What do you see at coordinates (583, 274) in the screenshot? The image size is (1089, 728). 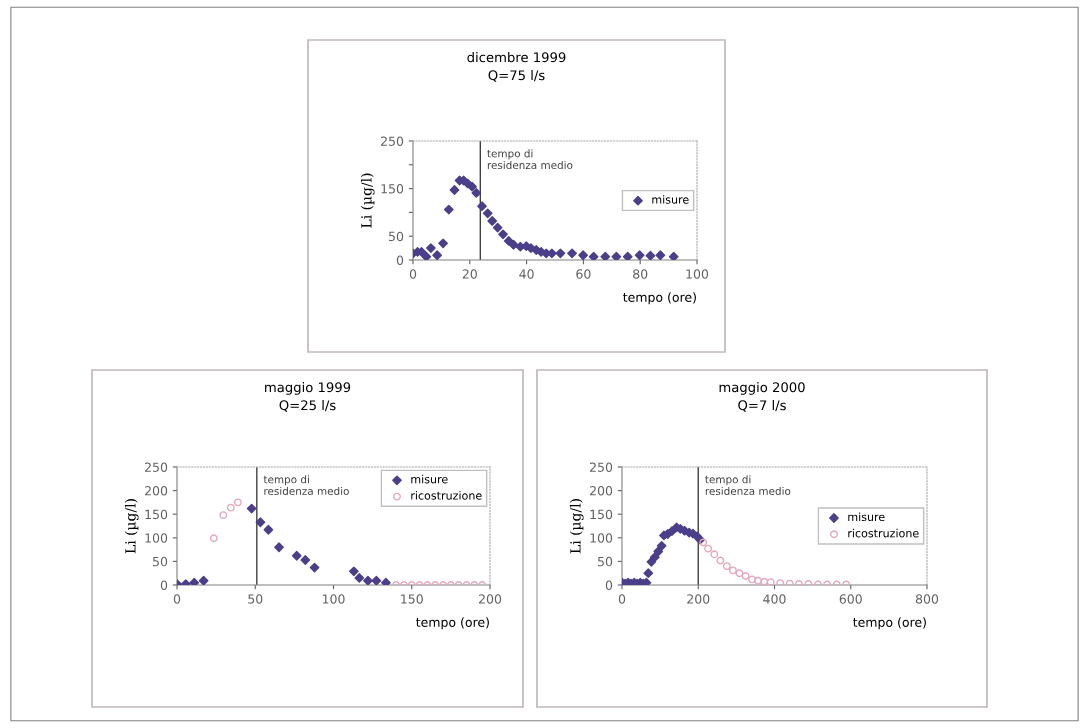 I see `x-tick-label: 60` at bounding box center [583, 274].